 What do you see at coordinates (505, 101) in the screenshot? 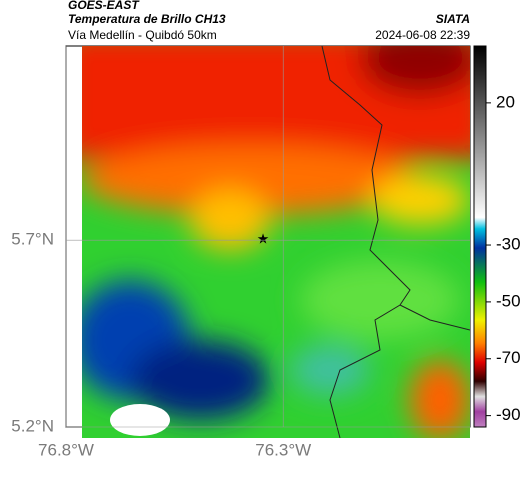
I see `colorbar-tick-label: 20` at bounding box center [505, 101].